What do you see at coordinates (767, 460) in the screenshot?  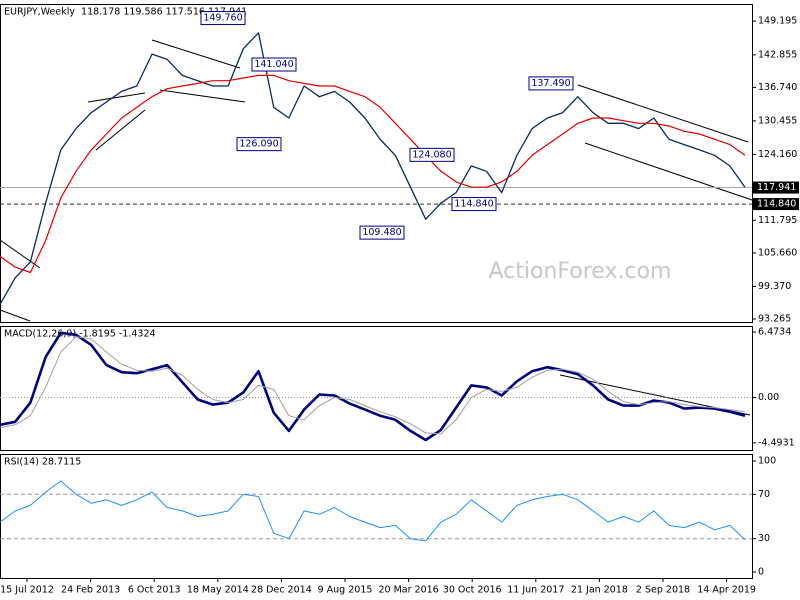 I see `y-tick-label: 100` at bounding box center [767, 460].